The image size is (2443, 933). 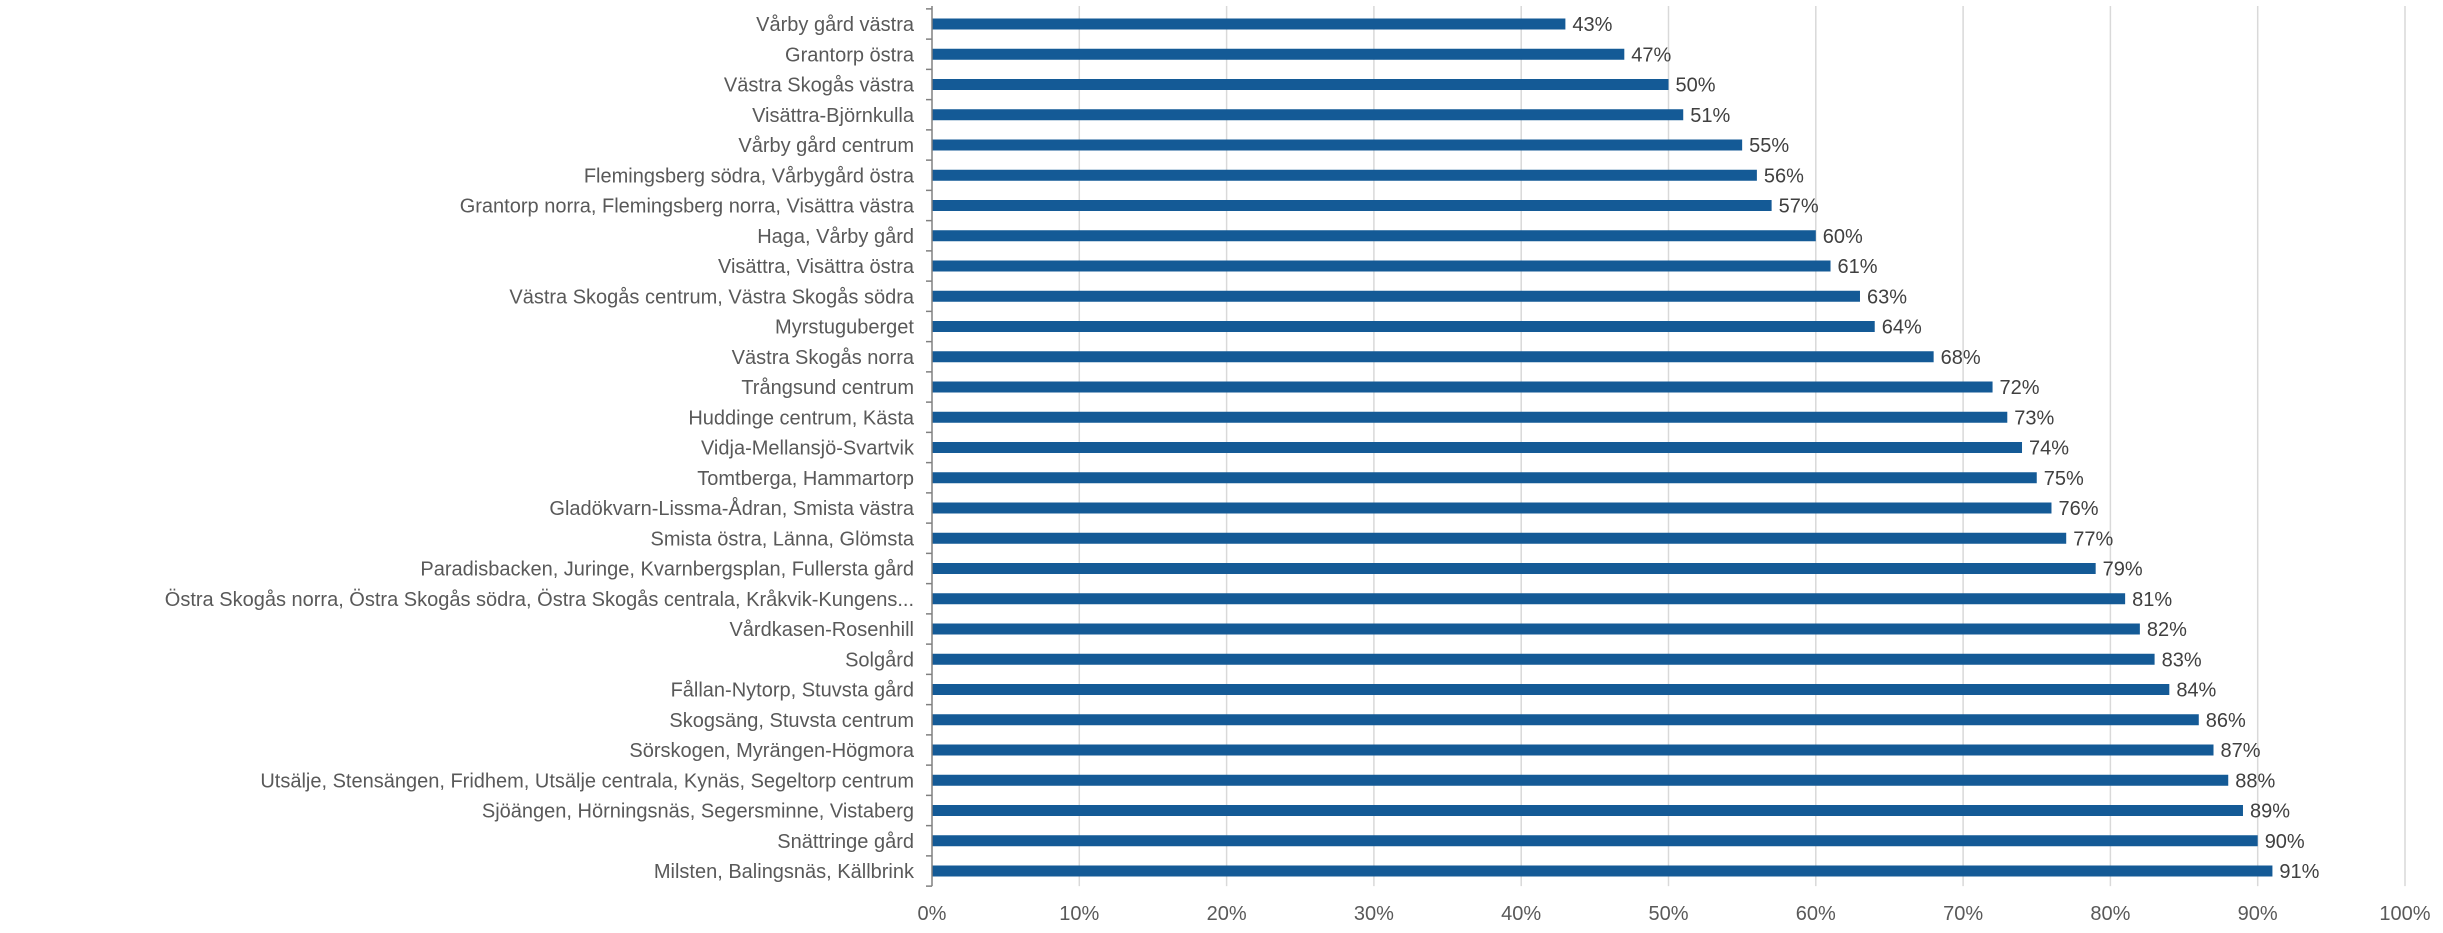 What do you see at coordinates (2123, 570) in the screenshot?
I see `data-label: 79%` at bounding box center [2123, 570].